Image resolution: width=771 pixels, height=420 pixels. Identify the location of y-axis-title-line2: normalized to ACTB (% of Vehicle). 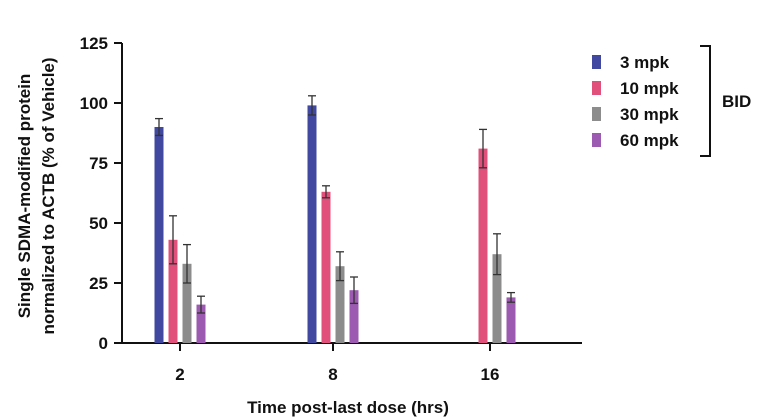
(48, 195).